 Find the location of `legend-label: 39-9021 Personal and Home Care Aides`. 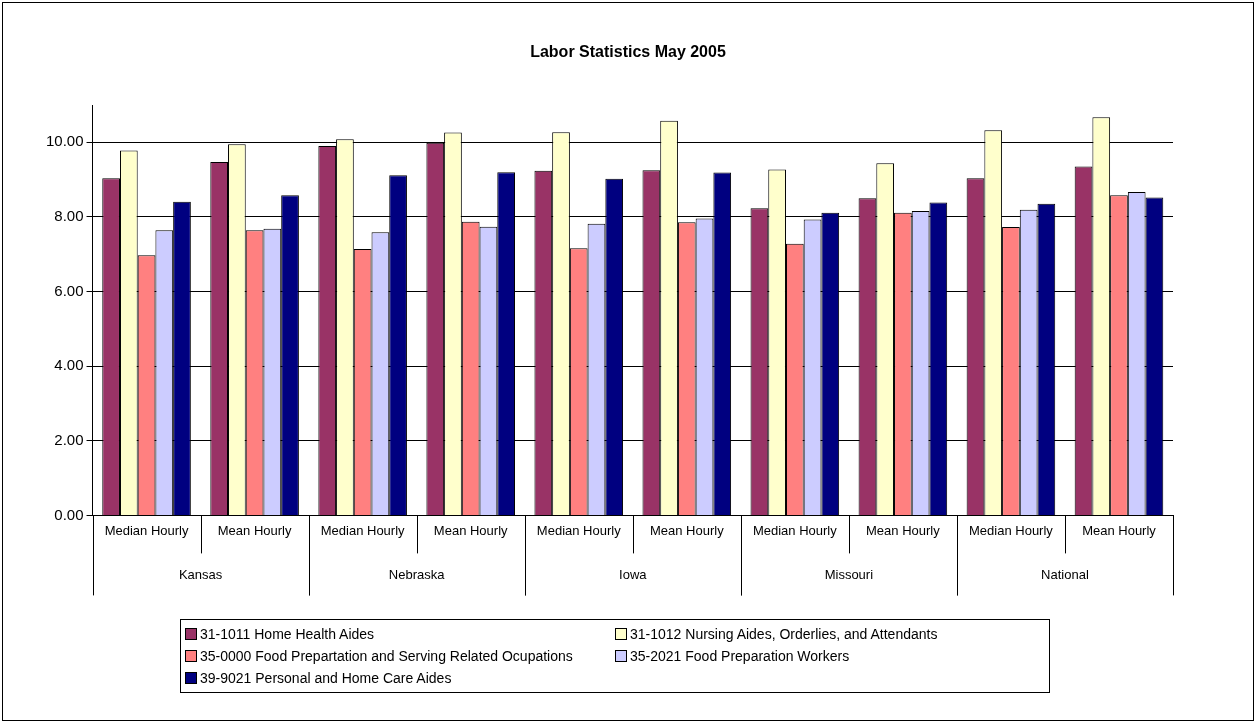

legend-label: 39-9021 Personal and Home Care Aides is located at coordinates (326, 678).